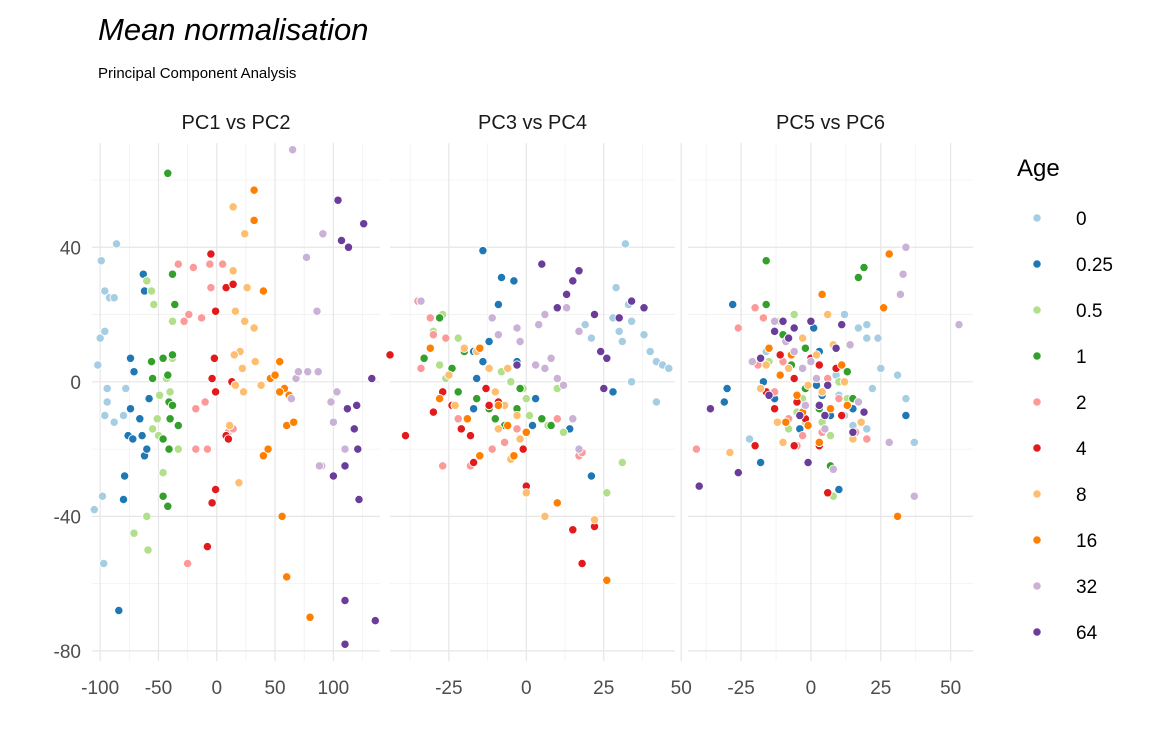  I want to click on legend-label: 2, so click(1081, 403).